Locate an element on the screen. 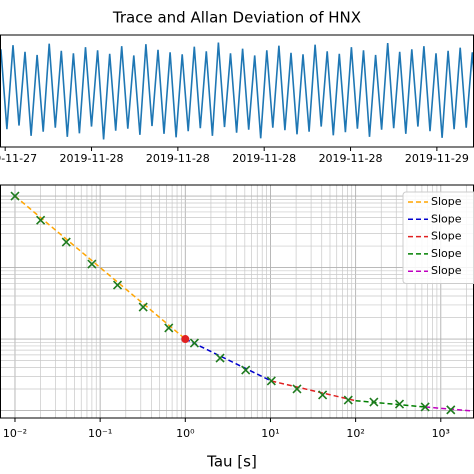 Image resolution: width=474 pixels, height=474 pixels. x-tick-label: 10⁻² is located at coordinates (15, 433).